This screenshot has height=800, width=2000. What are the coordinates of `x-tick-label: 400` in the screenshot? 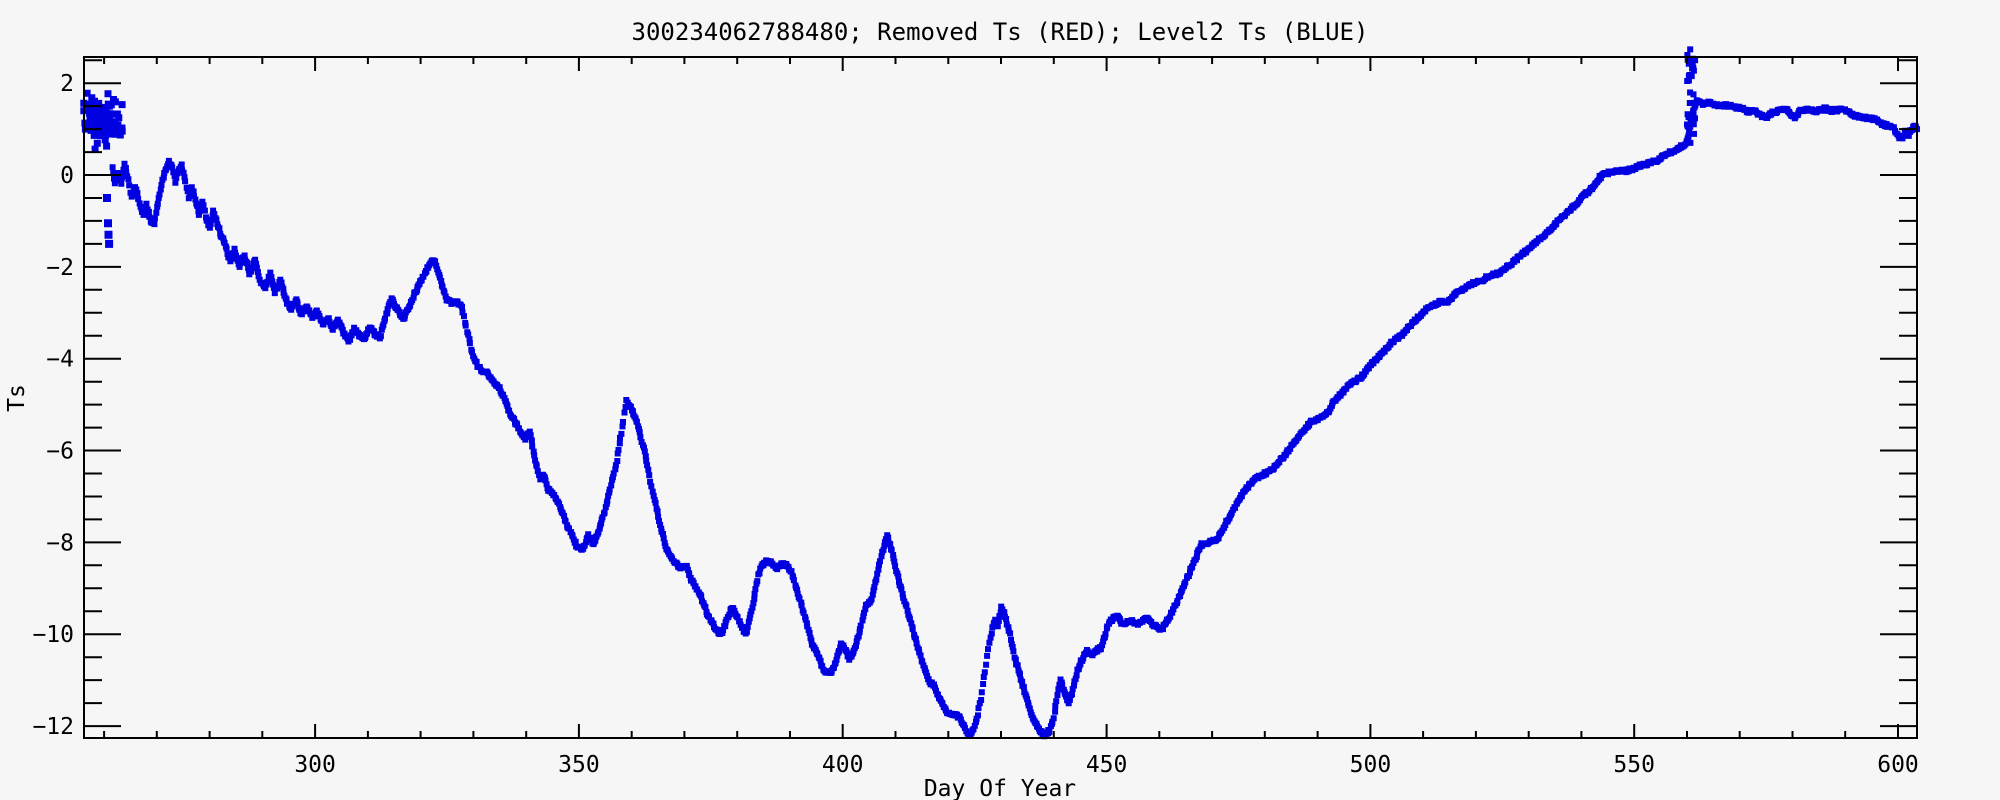 It's located at (843, 765).